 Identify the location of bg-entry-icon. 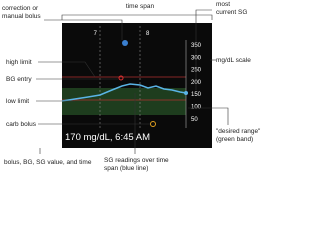
(121, 78).